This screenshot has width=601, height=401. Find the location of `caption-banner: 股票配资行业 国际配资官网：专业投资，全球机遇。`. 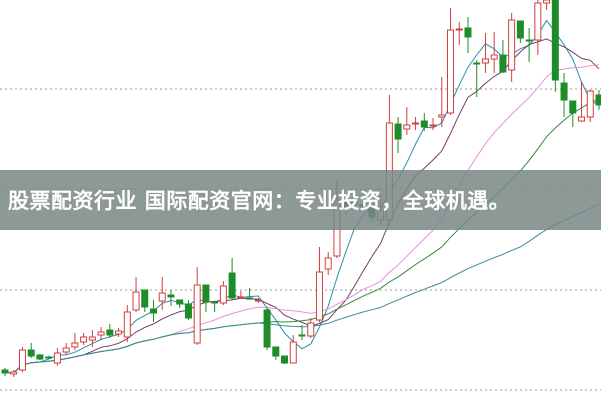

caption-banner: 股票配资行业 国际配资官网：专业投资，全球机遇。 is located at coordinates (300, 200).